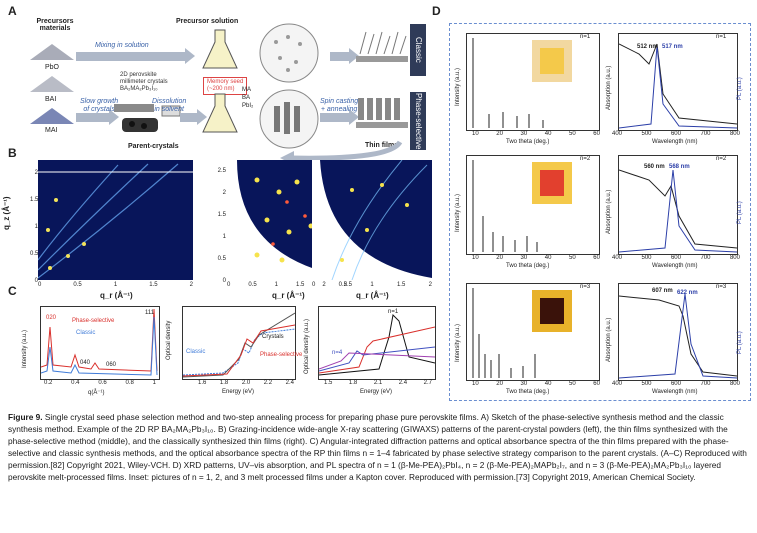 Image resolution: width=757 pixels, height=533 pixels. What do you see at coordinates (377, 343) in the screenshot?
I see `c3-absorbance-plot` at bounding box center [377, 343].